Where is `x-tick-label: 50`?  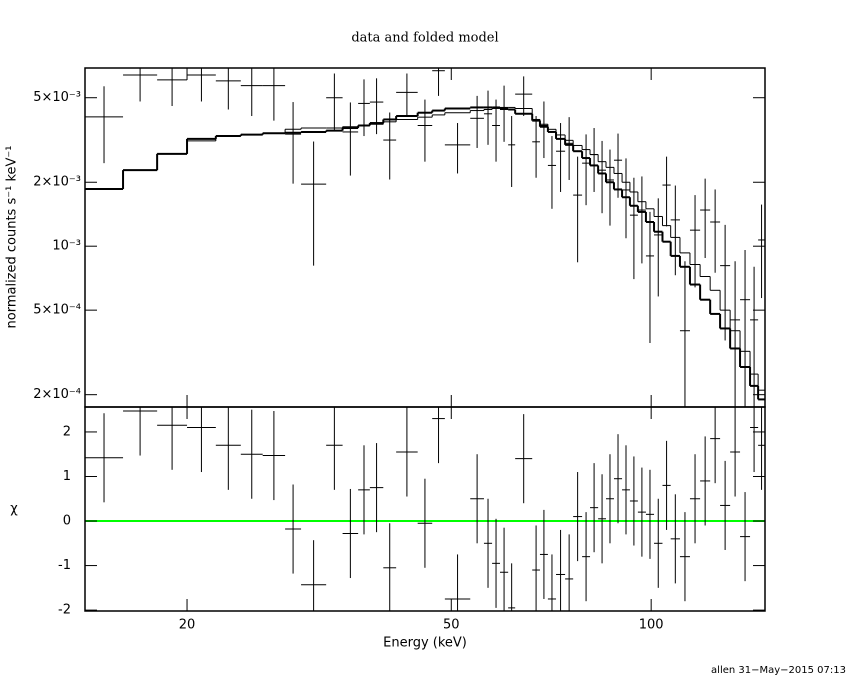
x-tick-label: 50 is located at coordinates (451, 625).